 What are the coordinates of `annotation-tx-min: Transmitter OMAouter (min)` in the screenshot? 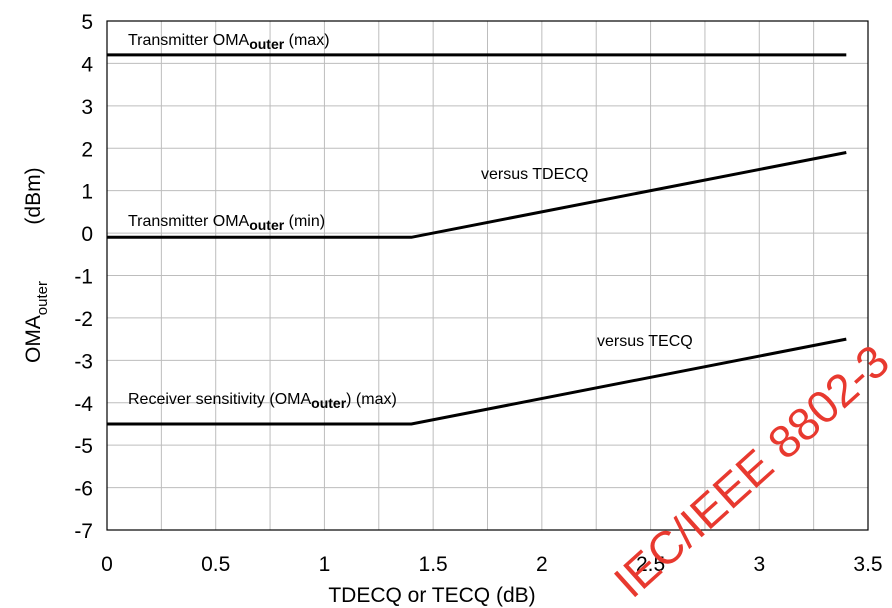 It's located at (226, 223).